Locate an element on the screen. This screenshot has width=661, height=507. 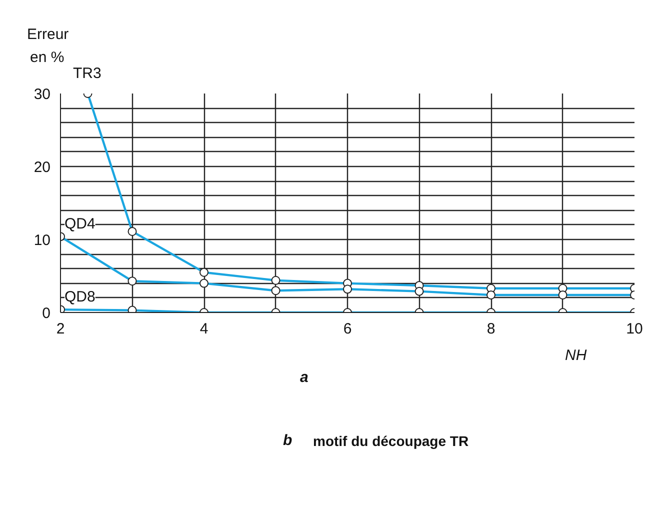
series-label: QD8 is located at coordinates (80, 297).